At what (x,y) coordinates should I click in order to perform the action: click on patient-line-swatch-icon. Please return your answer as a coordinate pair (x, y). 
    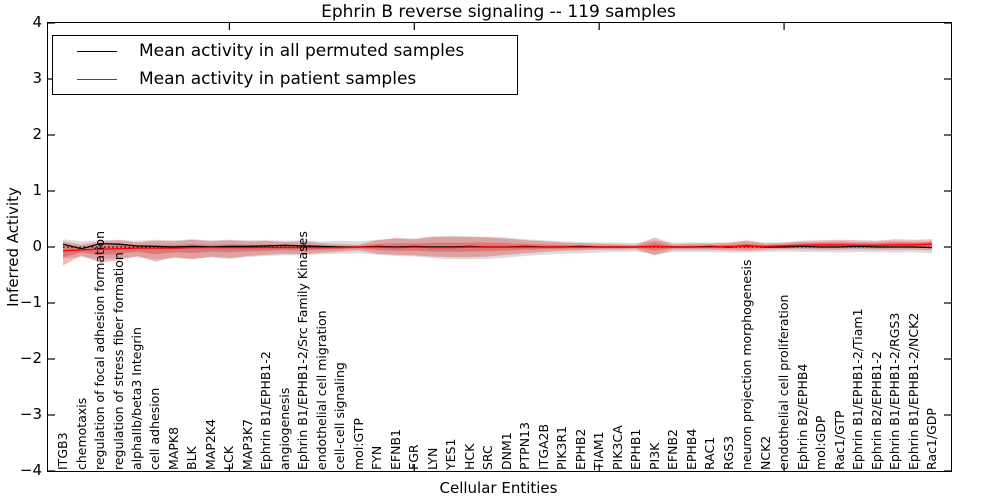
    Looking at the image, I should click on (97, 79).